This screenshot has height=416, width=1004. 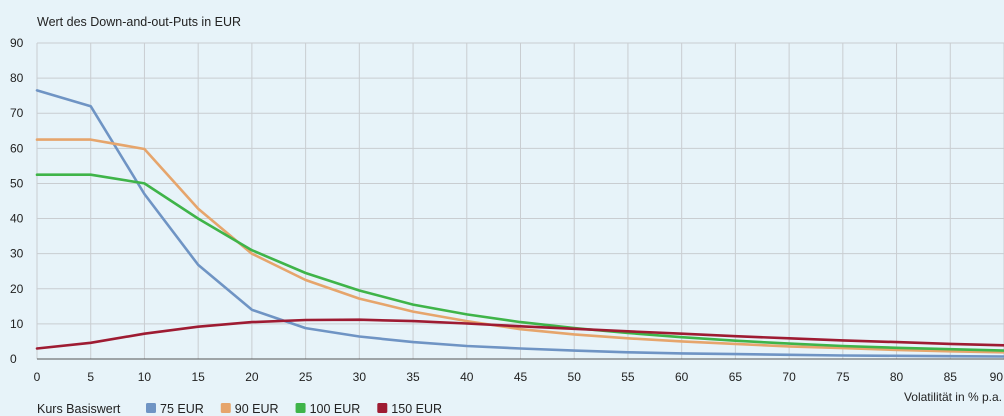 I want to click on y-tick-label: 20, so click(x=17, y=289).